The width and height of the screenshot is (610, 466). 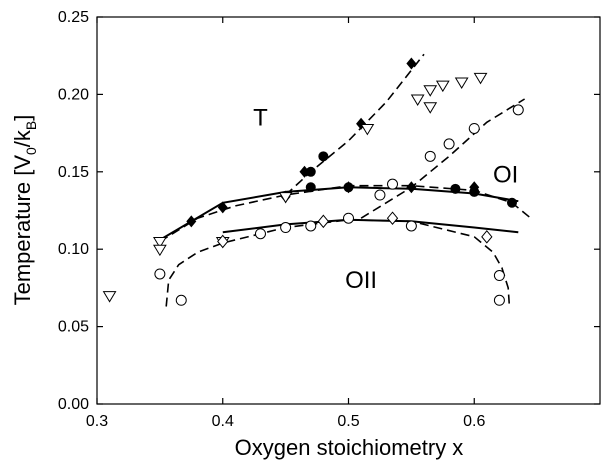 I want to click on solid-curve, so click(x=370, y=226).